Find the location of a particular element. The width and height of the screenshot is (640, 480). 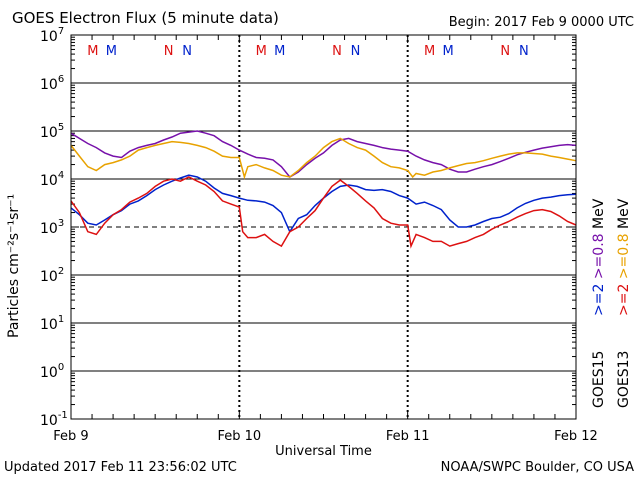

y-tick-label: 10¹ is located at coordinates (52, 323).